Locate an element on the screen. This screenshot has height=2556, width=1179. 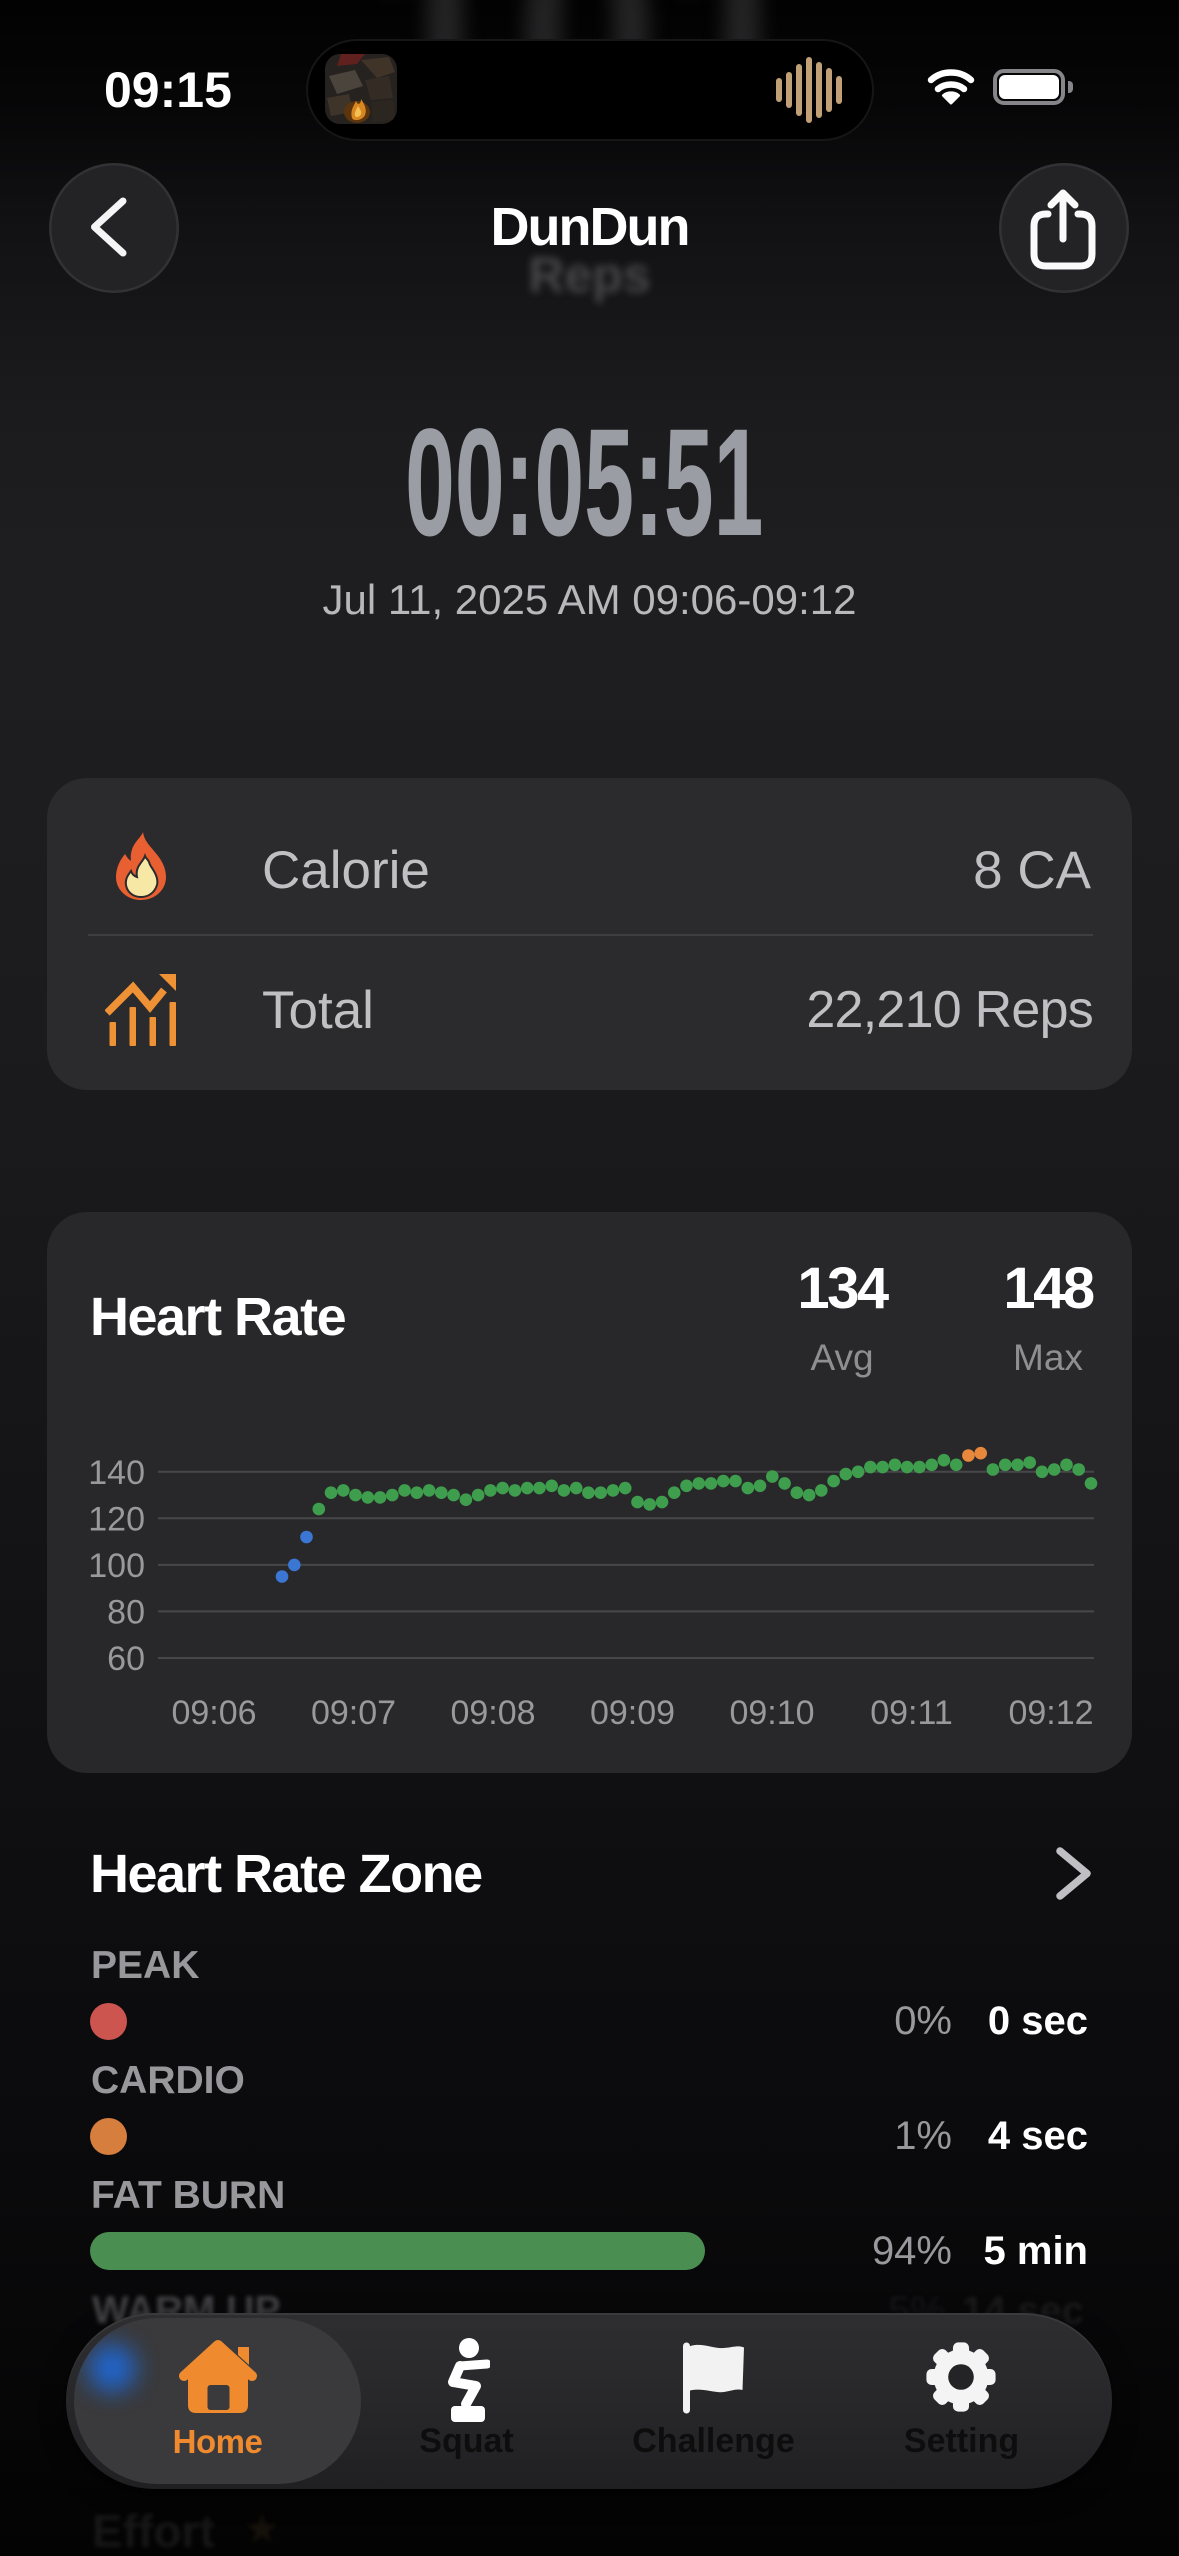
svg-text: 100 is located at coordinates (116, 1566).